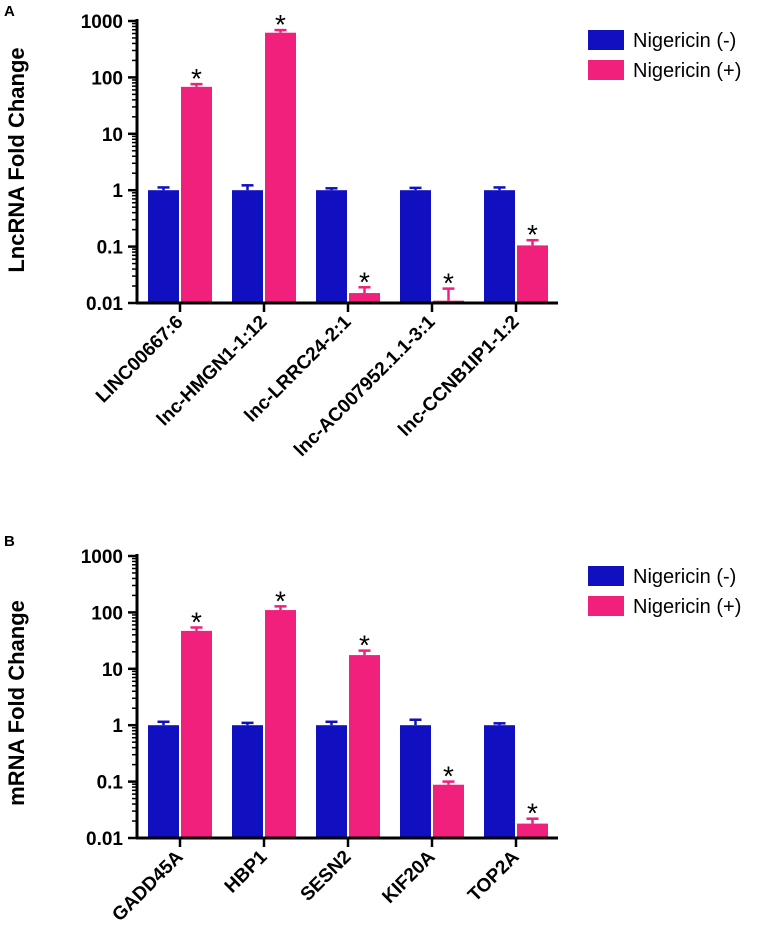  Describe the element at coordinates (9, 11) in the screenshot. I see `panel-label-a: A` at that location.